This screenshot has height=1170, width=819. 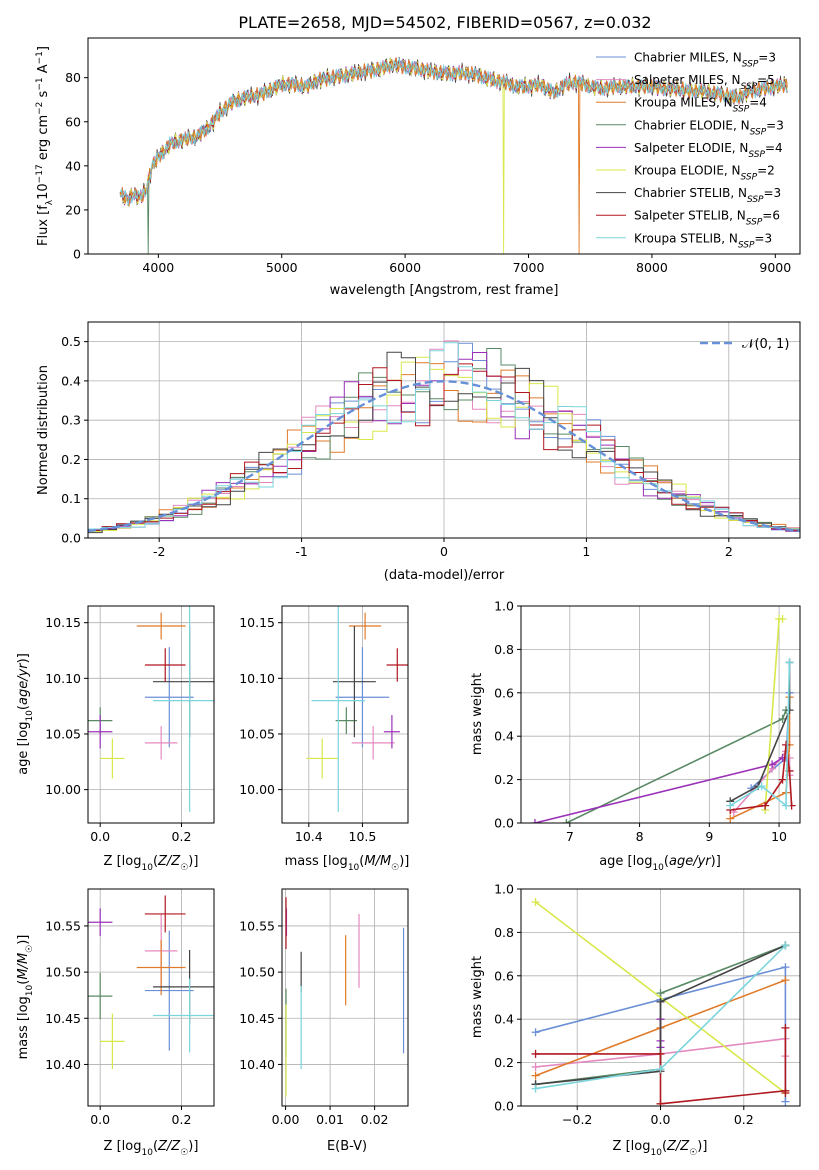 I want to click on label-part: Kroupa STELIB, N, so click(x=686, y=238).